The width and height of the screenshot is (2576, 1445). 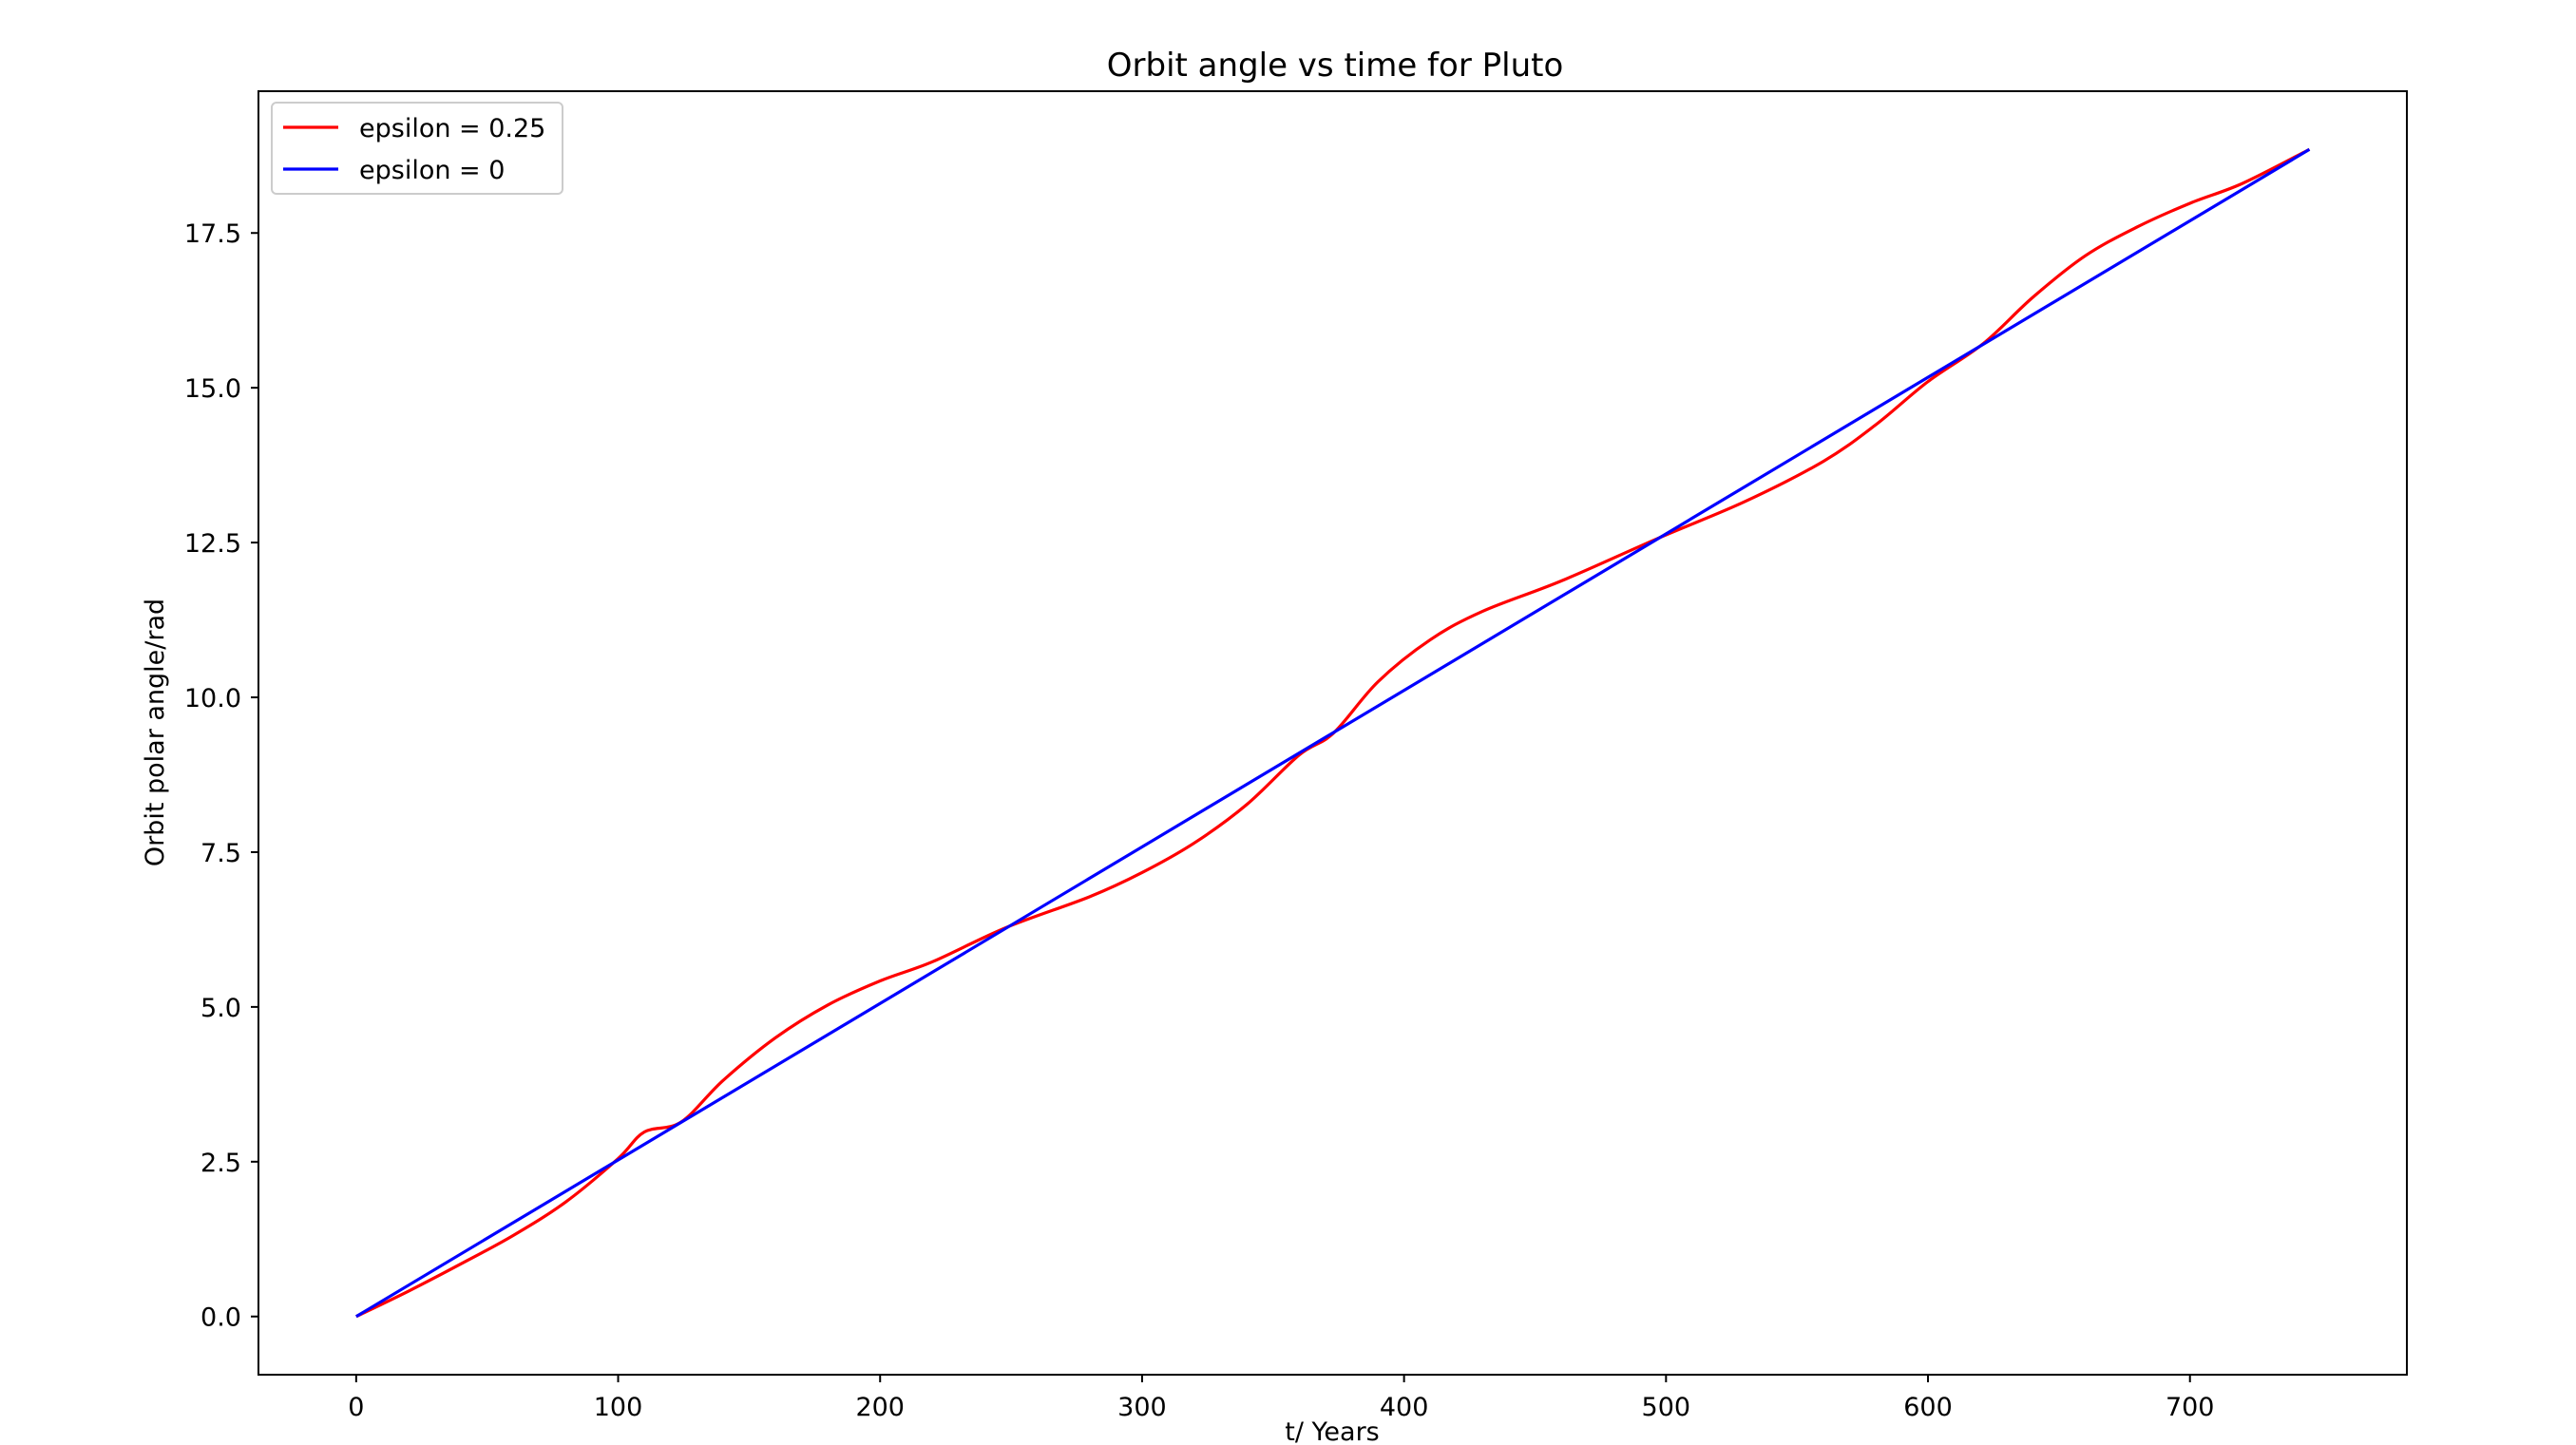 I want to click on legend-box, so click(x=417, y=148).